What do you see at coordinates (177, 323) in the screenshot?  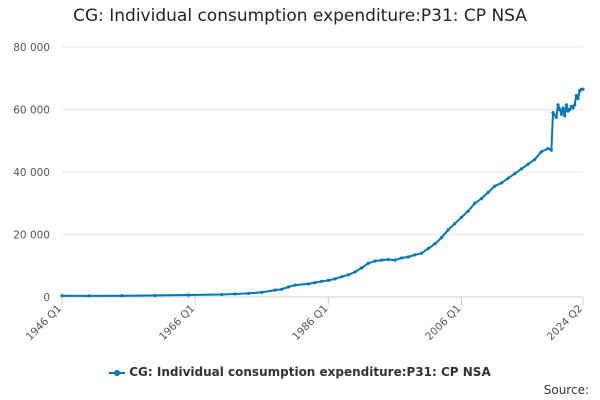 I see `x-tick-label: 1966 Q1` at bounding box center [177, 323].